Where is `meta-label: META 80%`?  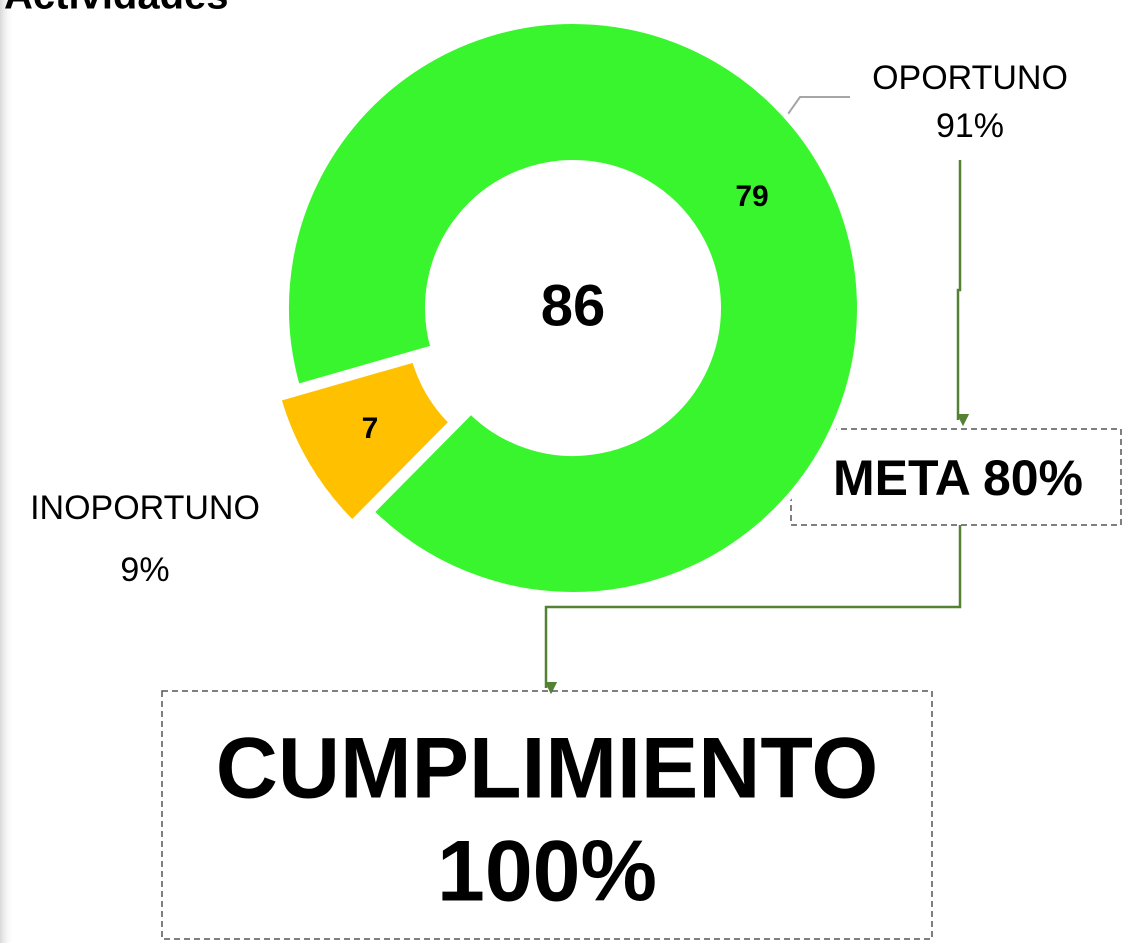
meta-label: META 80% is located at coordinates (958, 478).